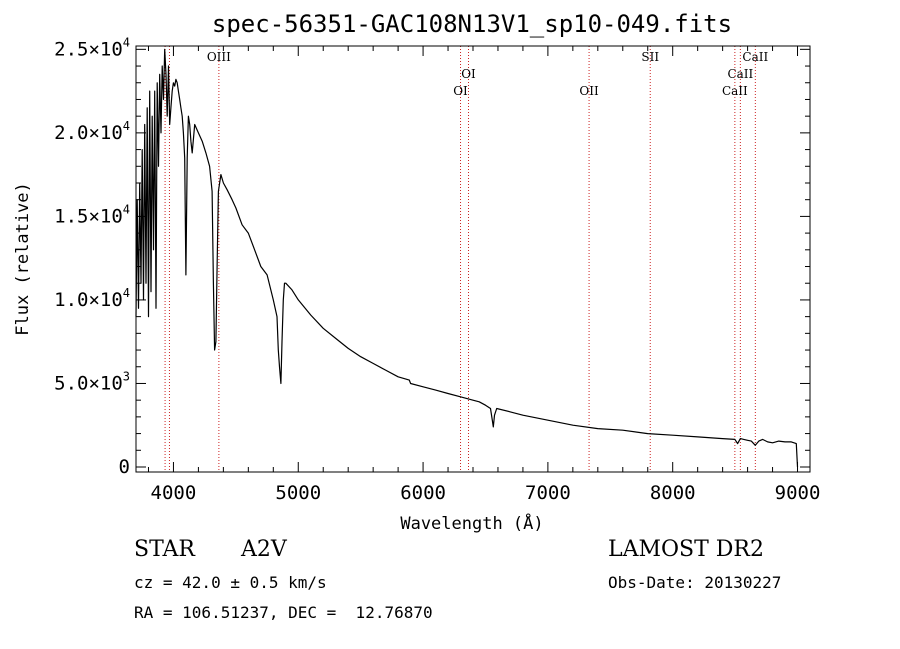  What do you see at coordinates (92, 298) in the screenshot?
I see `y-tick-label: 1.0×10⁴` at bounding box center [92, 298].